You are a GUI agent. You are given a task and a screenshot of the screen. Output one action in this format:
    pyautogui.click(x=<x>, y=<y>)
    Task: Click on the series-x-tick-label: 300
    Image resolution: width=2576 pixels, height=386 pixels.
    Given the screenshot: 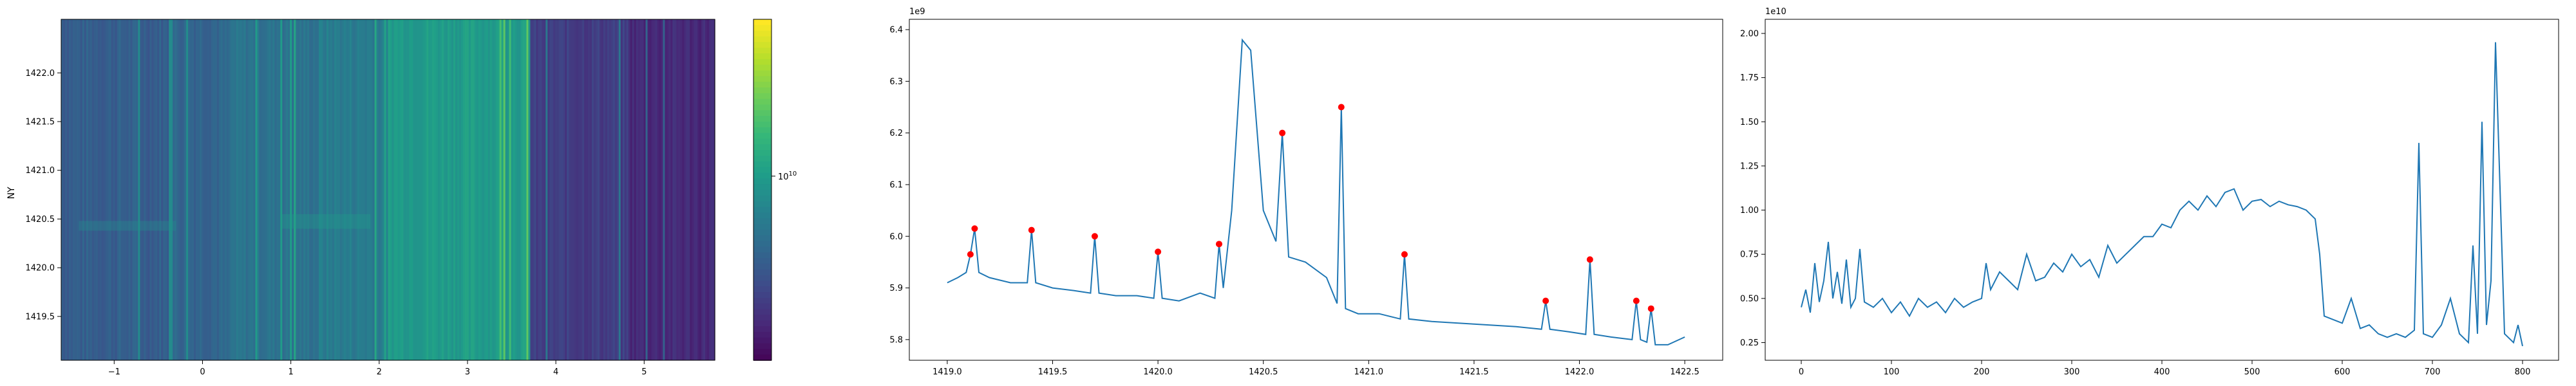 What is the action you would take?
    pyautogui.click(x=2072, y=372)
    